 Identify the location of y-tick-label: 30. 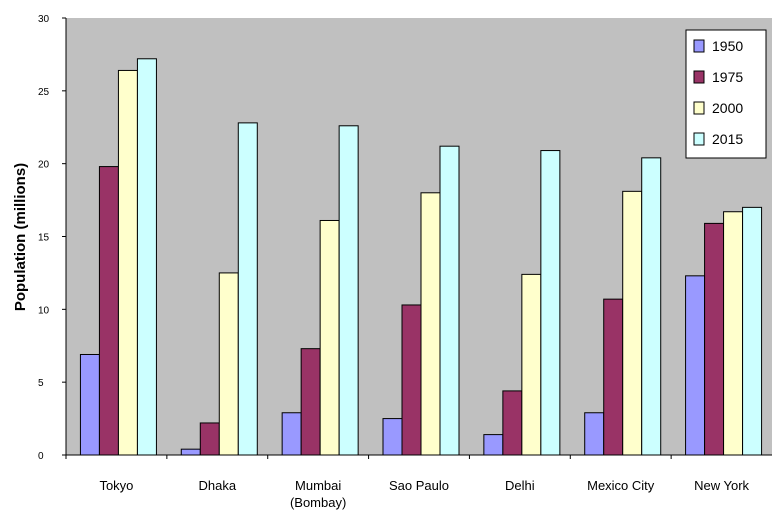
(44, 19).